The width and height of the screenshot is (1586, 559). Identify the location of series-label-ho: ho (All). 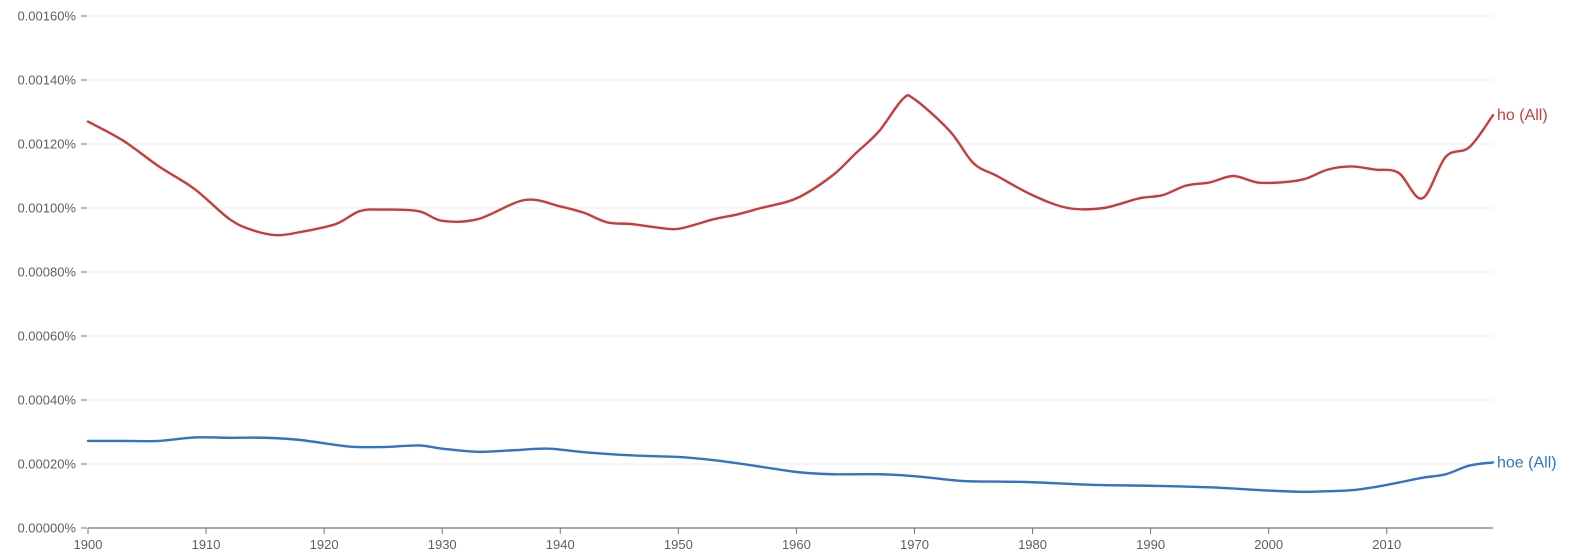
(1522, 115).